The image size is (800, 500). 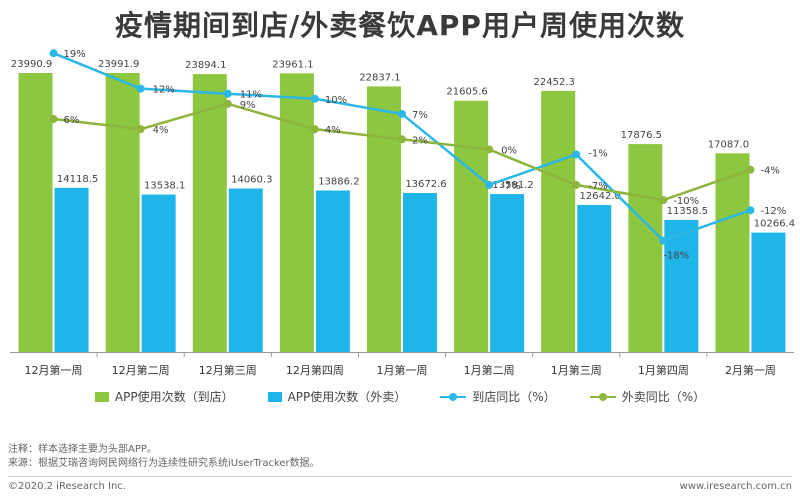 What do you see at coordinates (453, 397) in the screenshot?
I see `legend-swatch-store-line` at bounding box center [453, 397].